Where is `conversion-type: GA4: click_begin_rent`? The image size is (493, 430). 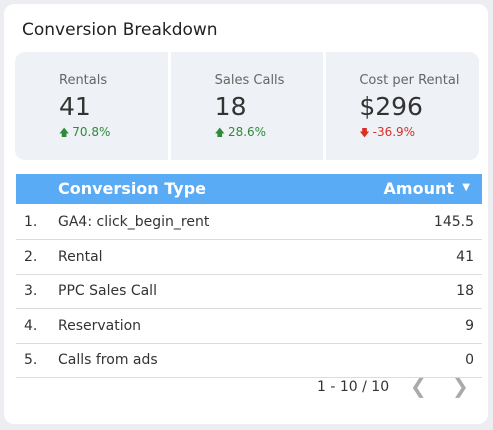
conversion-type: GA4: click_begin_rent is located at coordinates (134, 222).